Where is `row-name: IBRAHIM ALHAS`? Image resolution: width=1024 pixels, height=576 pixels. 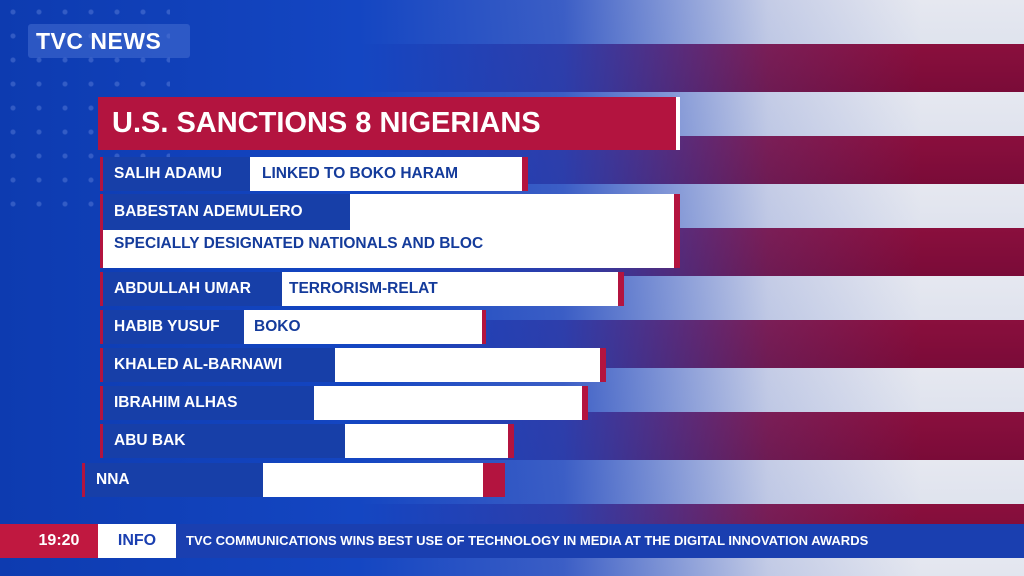 row-name: IBRAHIM ALHAS is located at coordinates (207, 403).